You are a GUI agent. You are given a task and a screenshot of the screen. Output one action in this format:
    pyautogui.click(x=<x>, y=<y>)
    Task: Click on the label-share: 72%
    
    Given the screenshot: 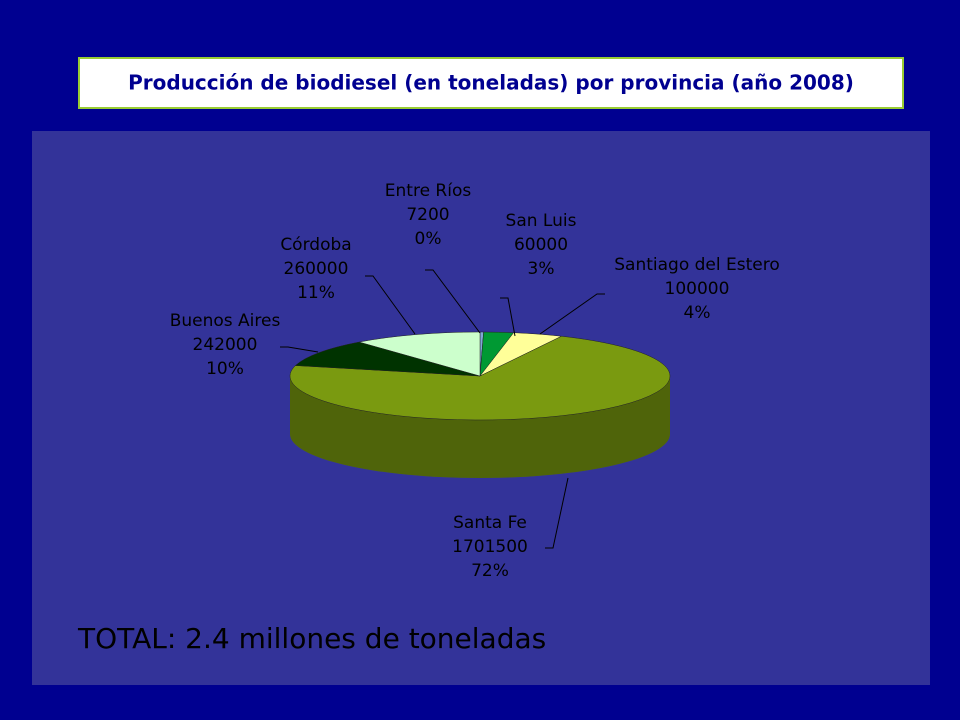 What is the action you would take?
    pyautogui.click(x=490, y=571)
    